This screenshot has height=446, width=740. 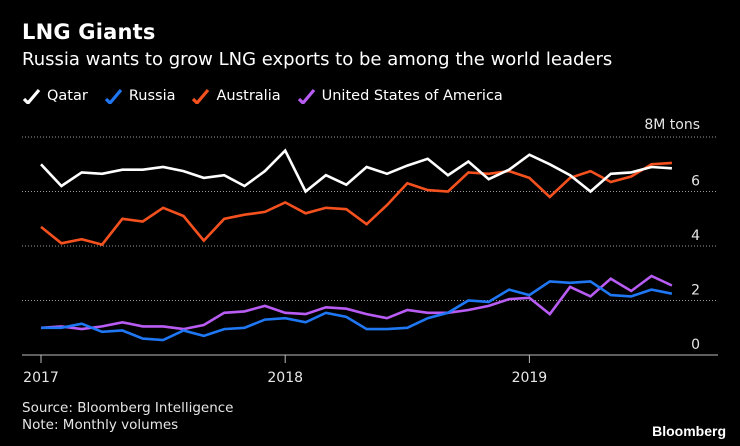 What do you see at coordinates (67, 96) in the screenshot?
I see `legend-label-qatar: Qatar` at bounding box center [67, 96].